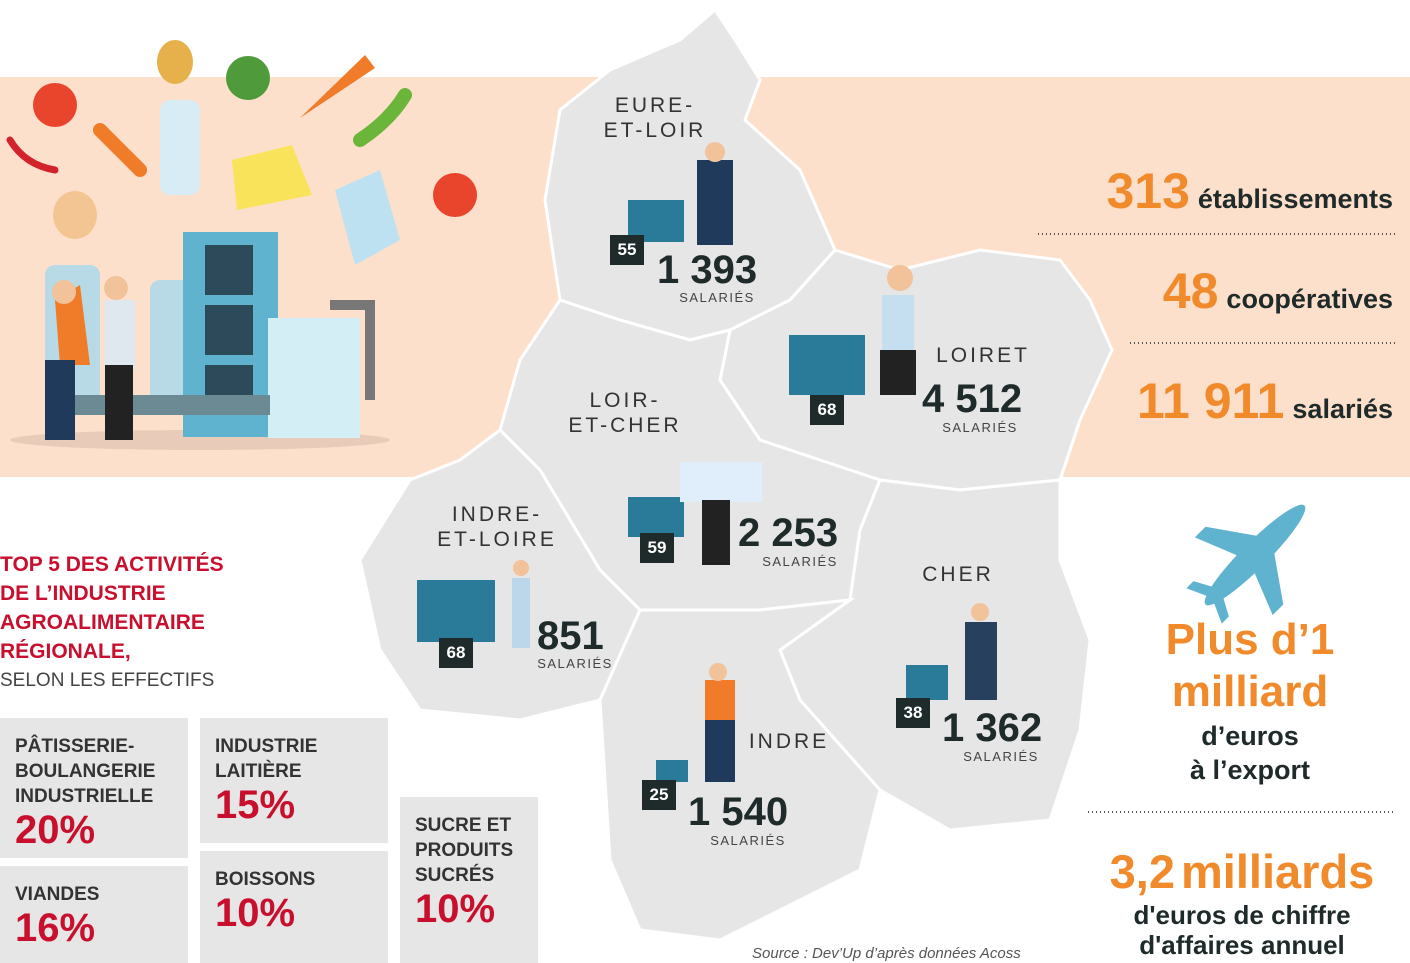 The height and width of the screenshot is (963, 1410). I want to click on activity-name: PÂTISSERIE- BOULANGERIE INDUSTRIELLE, so click(94, 763).